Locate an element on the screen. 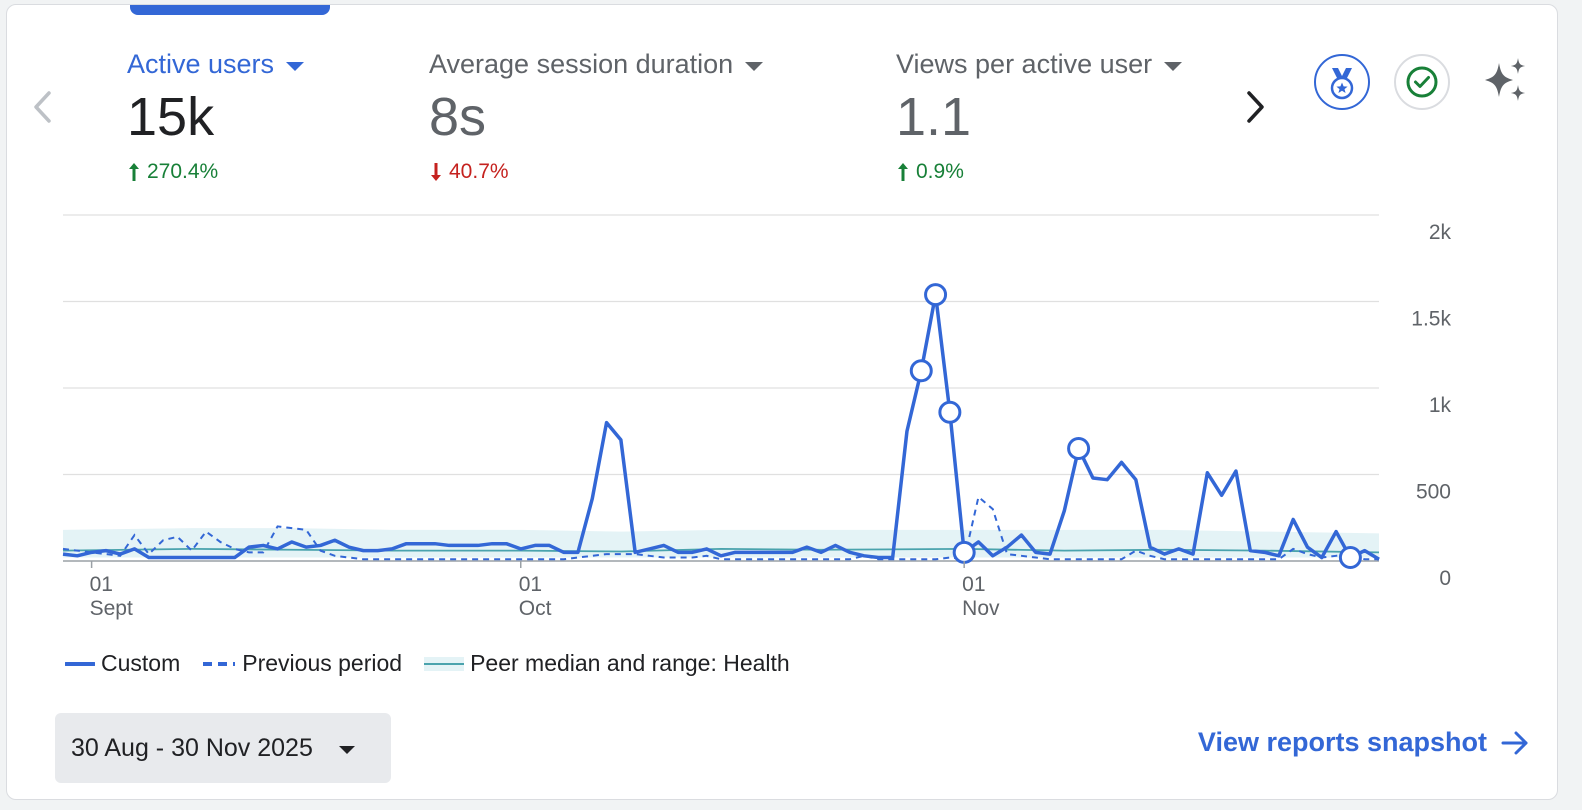 The image size is (1582, 810). arrow-right-icon is located at coordinates (1514, 742).